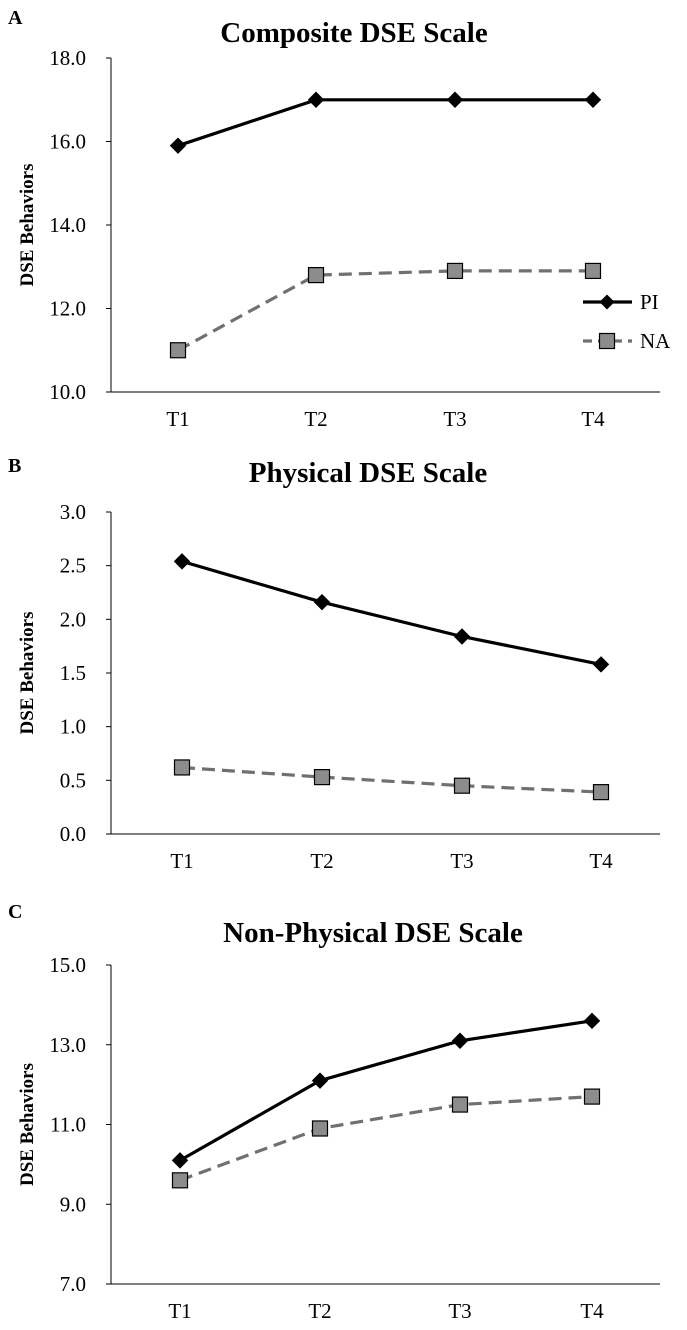 The width and height of the screenshot is (687, 1330). Describe the element at coordinates (368, 473) in the screenshot. I see `chart-title: Physical DSE Scale` at that location.